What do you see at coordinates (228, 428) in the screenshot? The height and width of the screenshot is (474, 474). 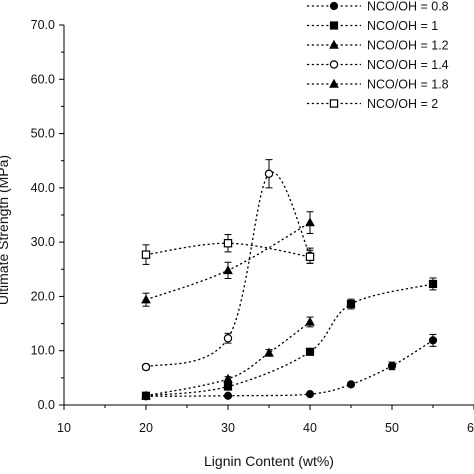 I see `x-tick-label: 30` at bounding box center [228, 428].